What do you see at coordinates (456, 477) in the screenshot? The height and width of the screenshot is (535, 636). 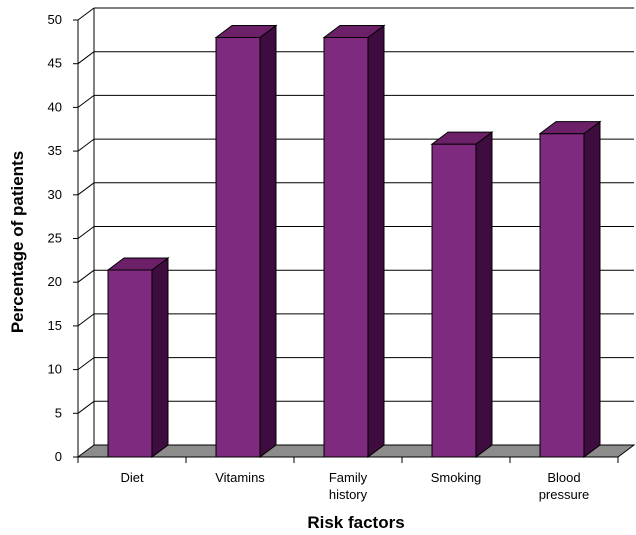 I see `category-label: Smoking` at bounding box center [456, 477].